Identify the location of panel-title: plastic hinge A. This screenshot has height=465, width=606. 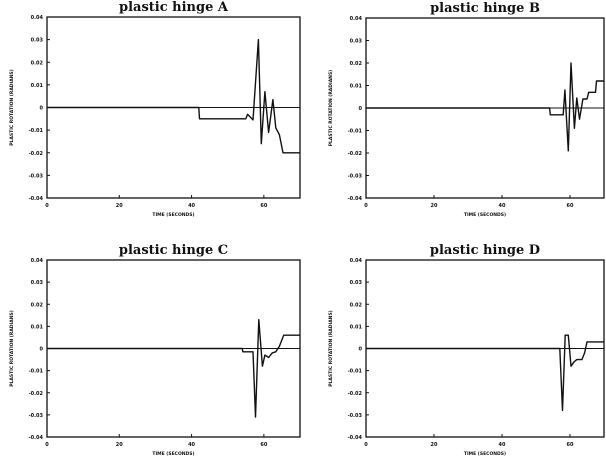
(174, 7).